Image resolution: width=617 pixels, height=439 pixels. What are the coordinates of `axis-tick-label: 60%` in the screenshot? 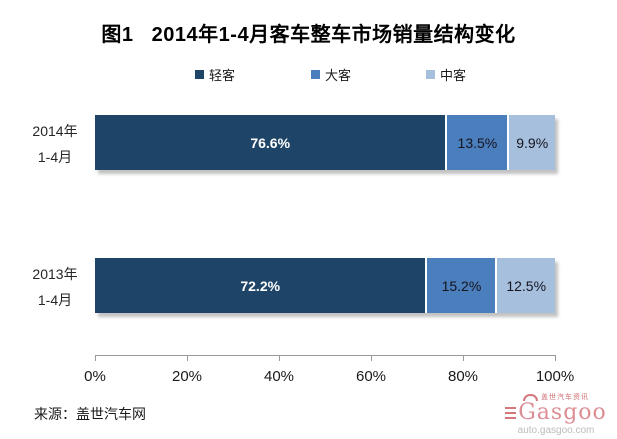 It's located at (371, 376).